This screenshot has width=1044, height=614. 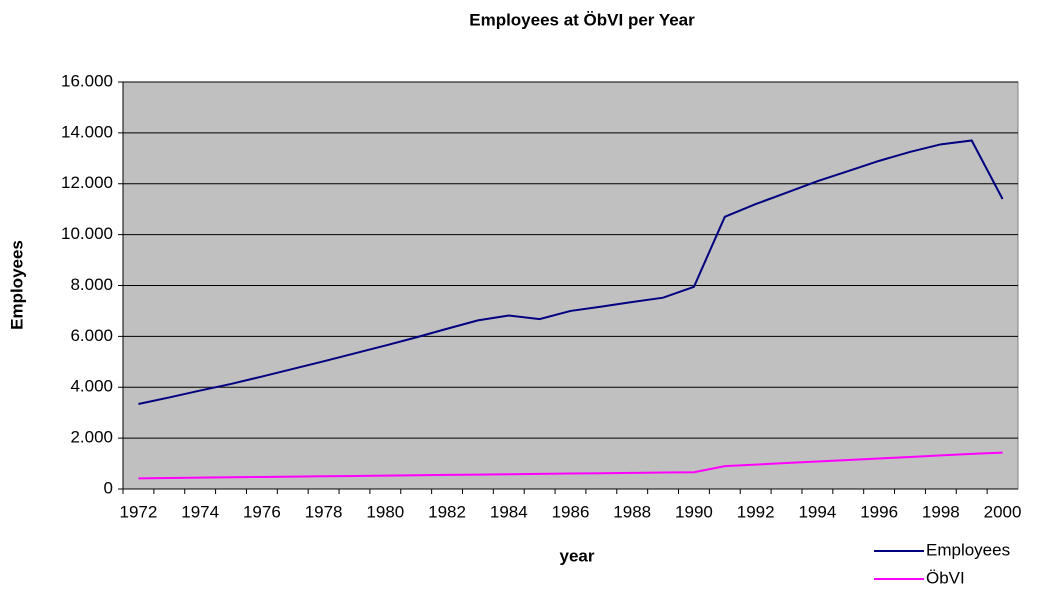 I want to click on y-tick-label: 14.000, so click(x=87, y=131).